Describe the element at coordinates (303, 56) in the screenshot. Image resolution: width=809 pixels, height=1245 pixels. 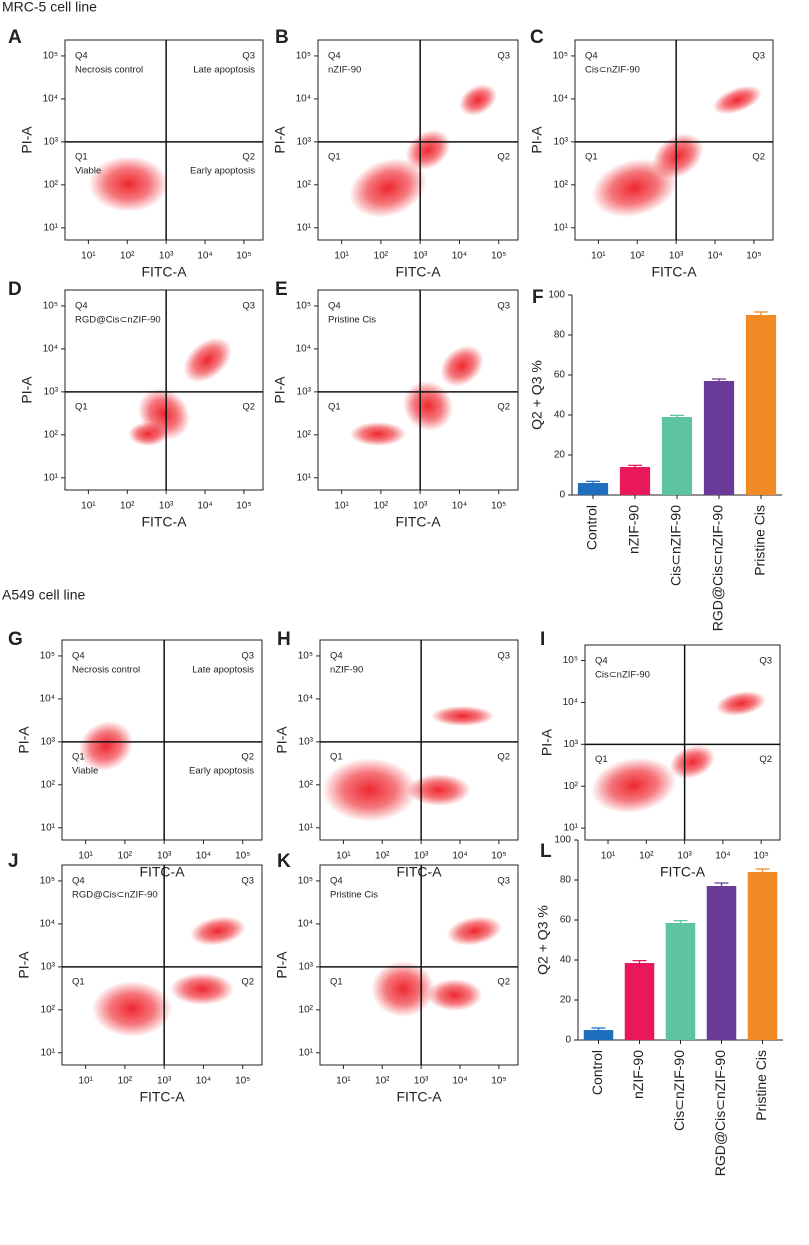
I see `y-tick-label: 10⁵` at that location.